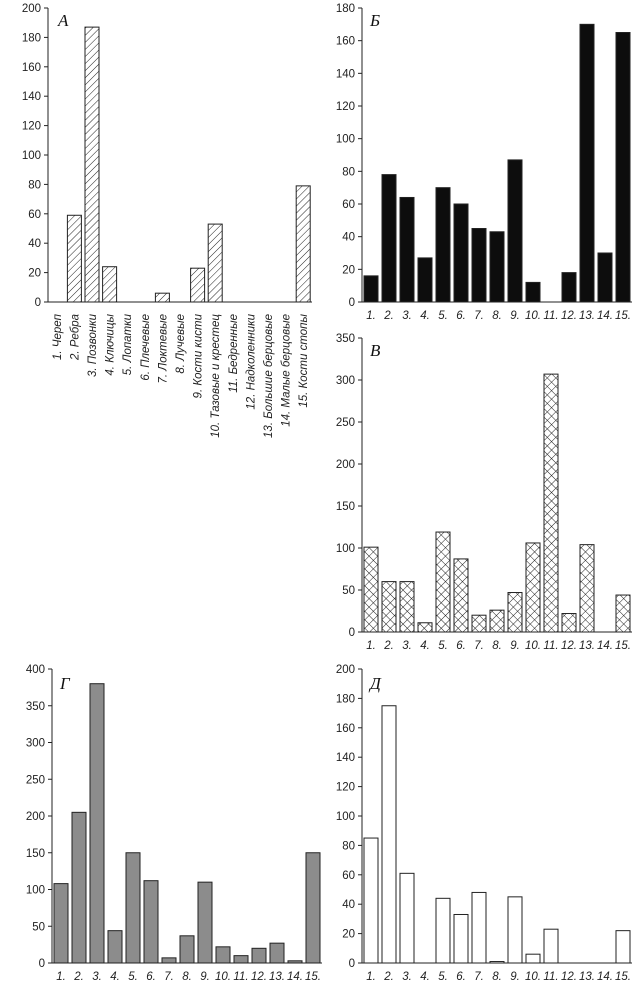 The image size is (644, 992). Describe the element at coordinates (345, 699) in the screenshot. I see `y-tick-label: 180` at that location.